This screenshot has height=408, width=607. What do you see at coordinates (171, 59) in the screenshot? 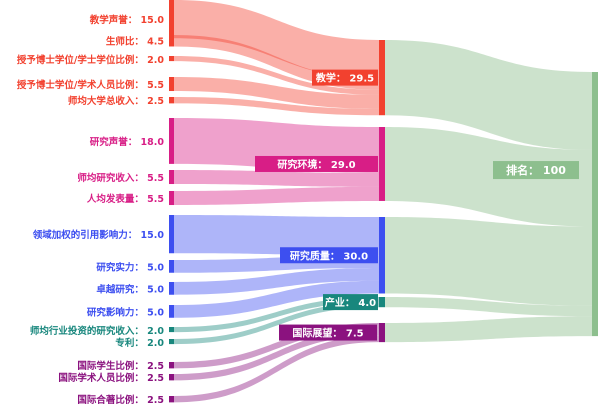
I see `node-bar-s2` at bounding box center [171, 59].